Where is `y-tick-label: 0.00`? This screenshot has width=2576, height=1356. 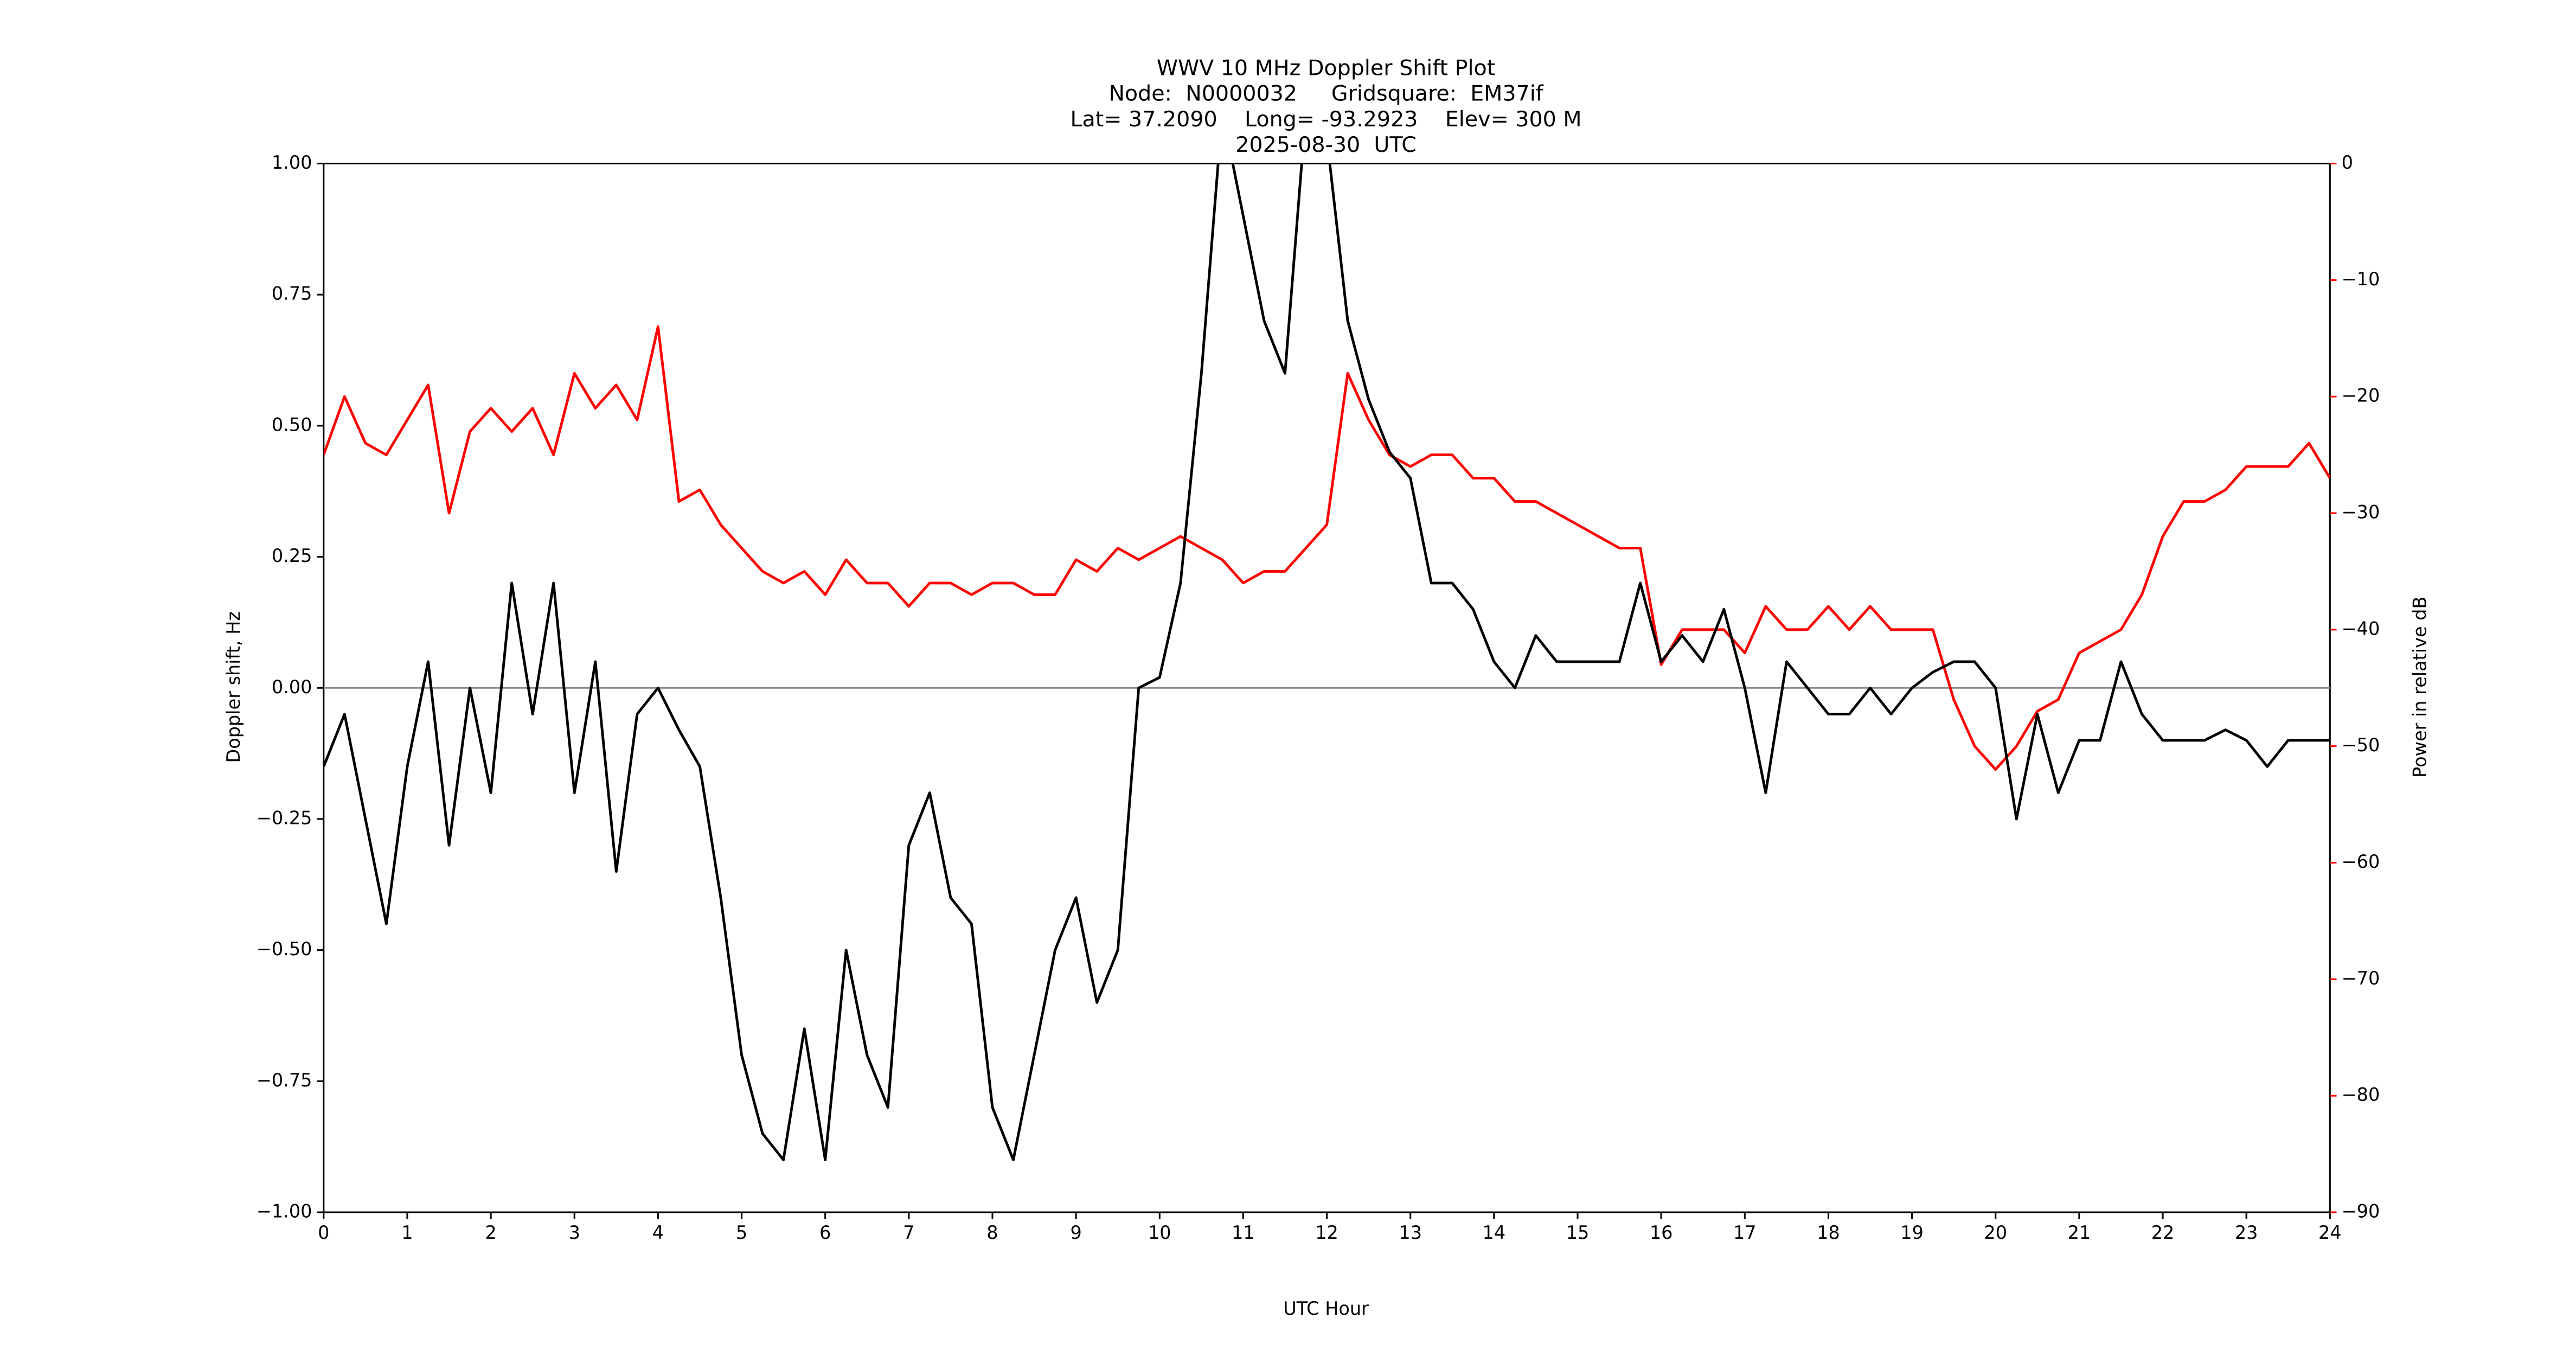 y-tick-label: 0.00 is located at coordinates (292, 687).